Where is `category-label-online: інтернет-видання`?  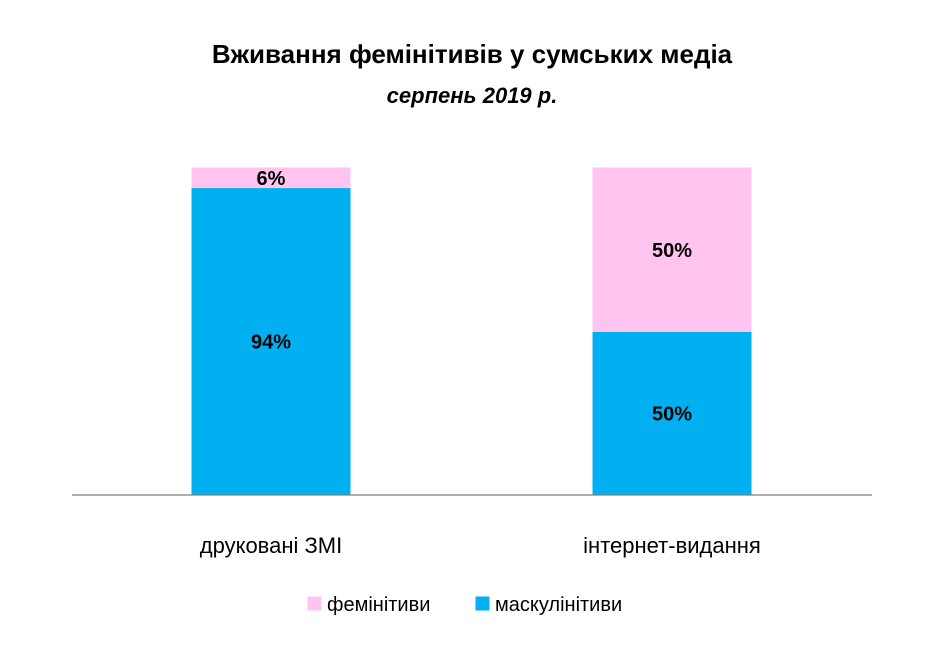
category-label-online: інтернет-видання is located at coordinates (672, 545).